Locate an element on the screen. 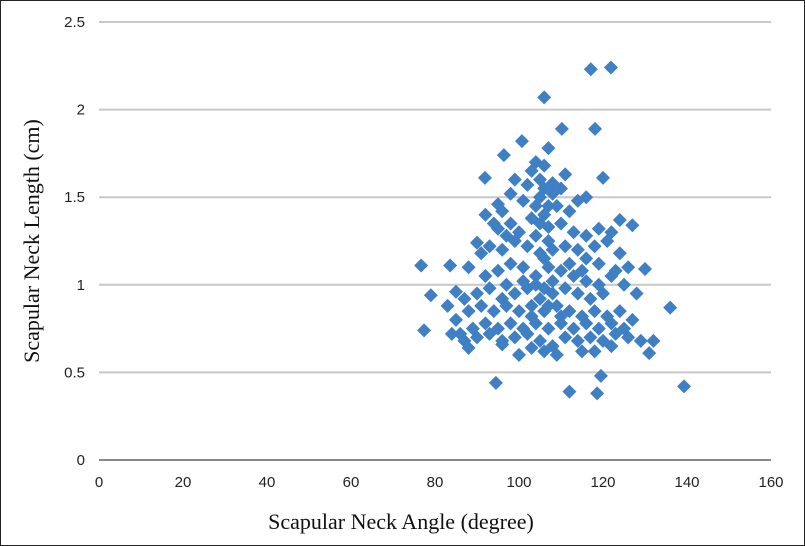  y-tick-label: 1 is located at coordinates (81, 285).